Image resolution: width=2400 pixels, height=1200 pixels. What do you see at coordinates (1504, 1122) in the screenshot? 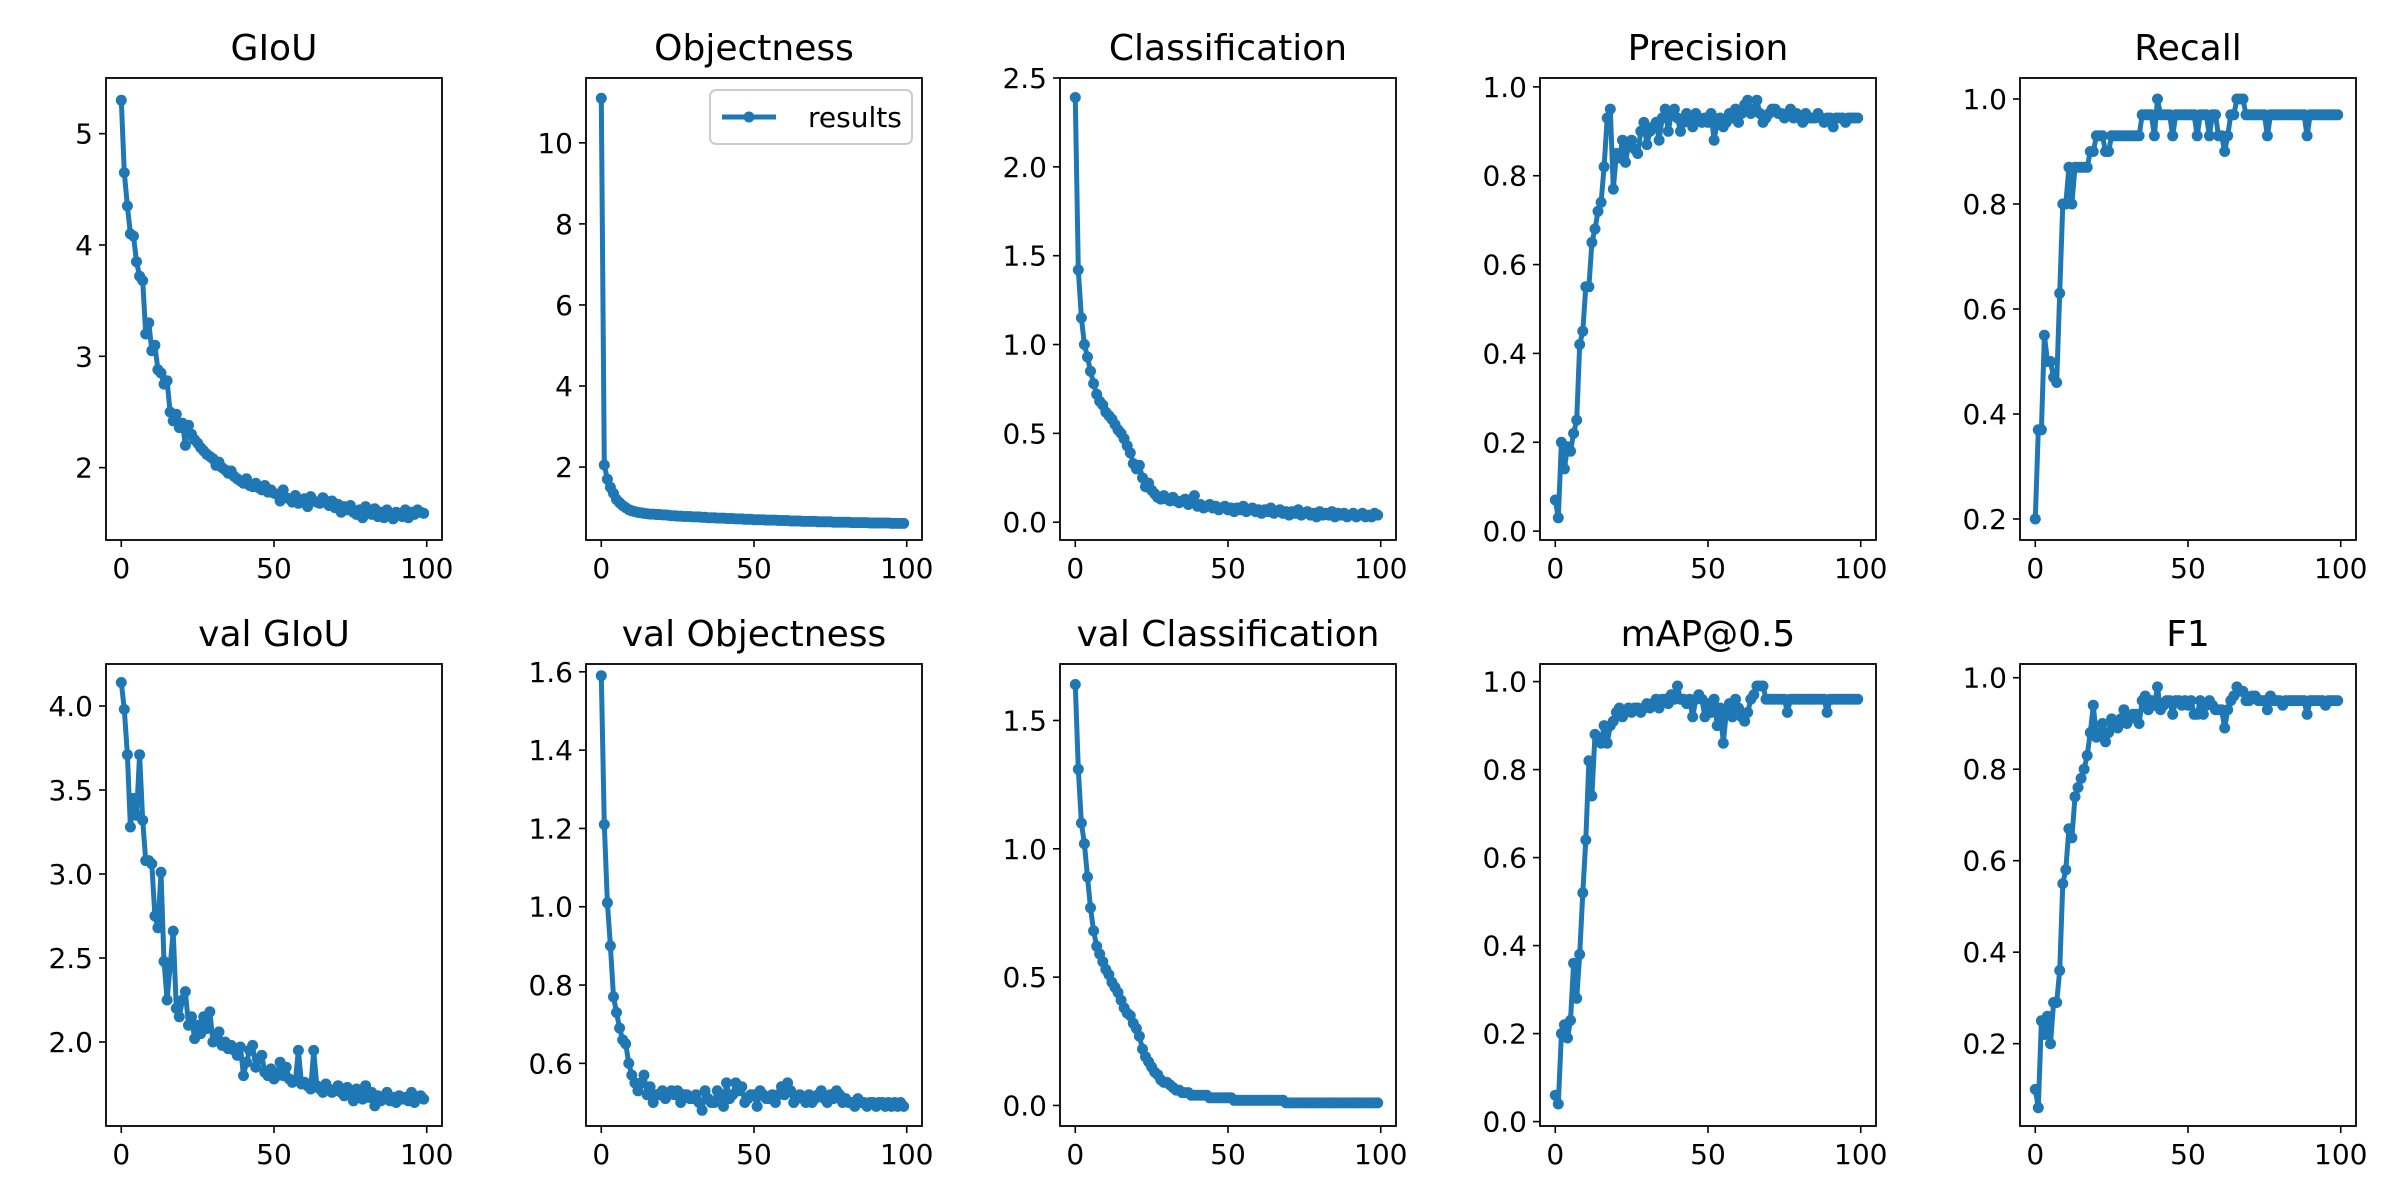
I see `y-tick-label: 0.0` at bounding box center [1504, 1122].